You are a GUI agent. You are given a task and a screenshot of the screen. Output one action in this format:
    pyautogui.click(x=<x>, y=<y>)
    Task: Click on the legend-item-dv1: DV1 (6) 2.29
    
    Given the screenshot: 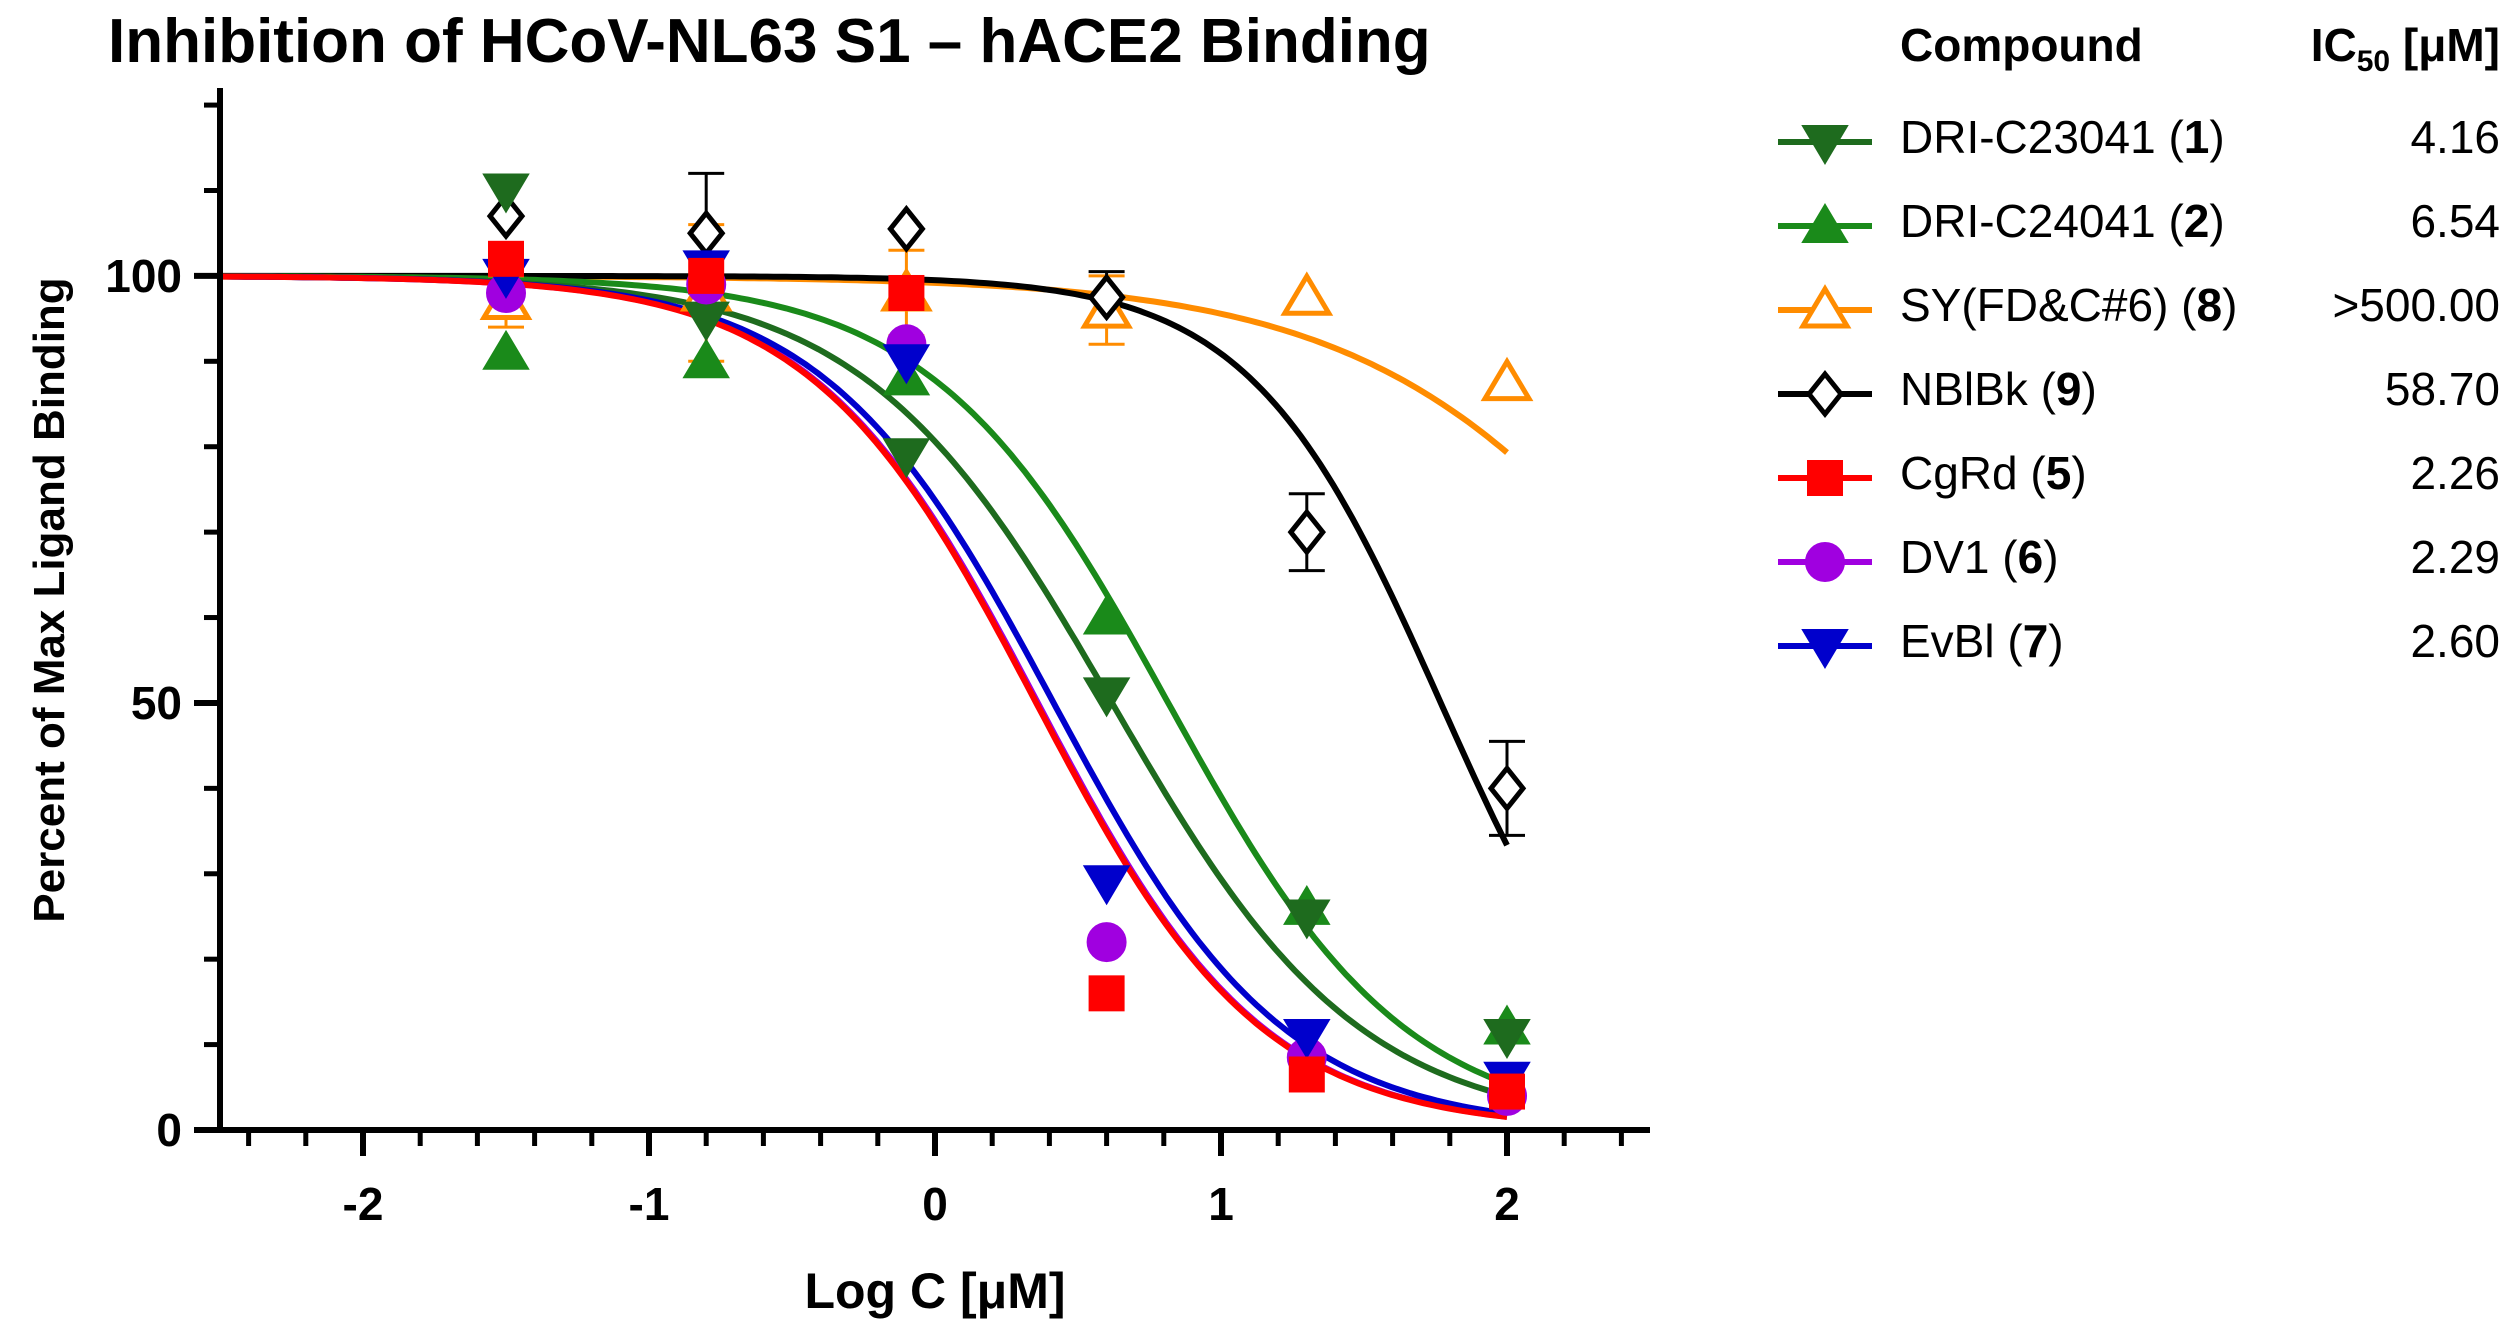 What is the action you would take?
    pyautogui.click(x=2140, y=562)
    